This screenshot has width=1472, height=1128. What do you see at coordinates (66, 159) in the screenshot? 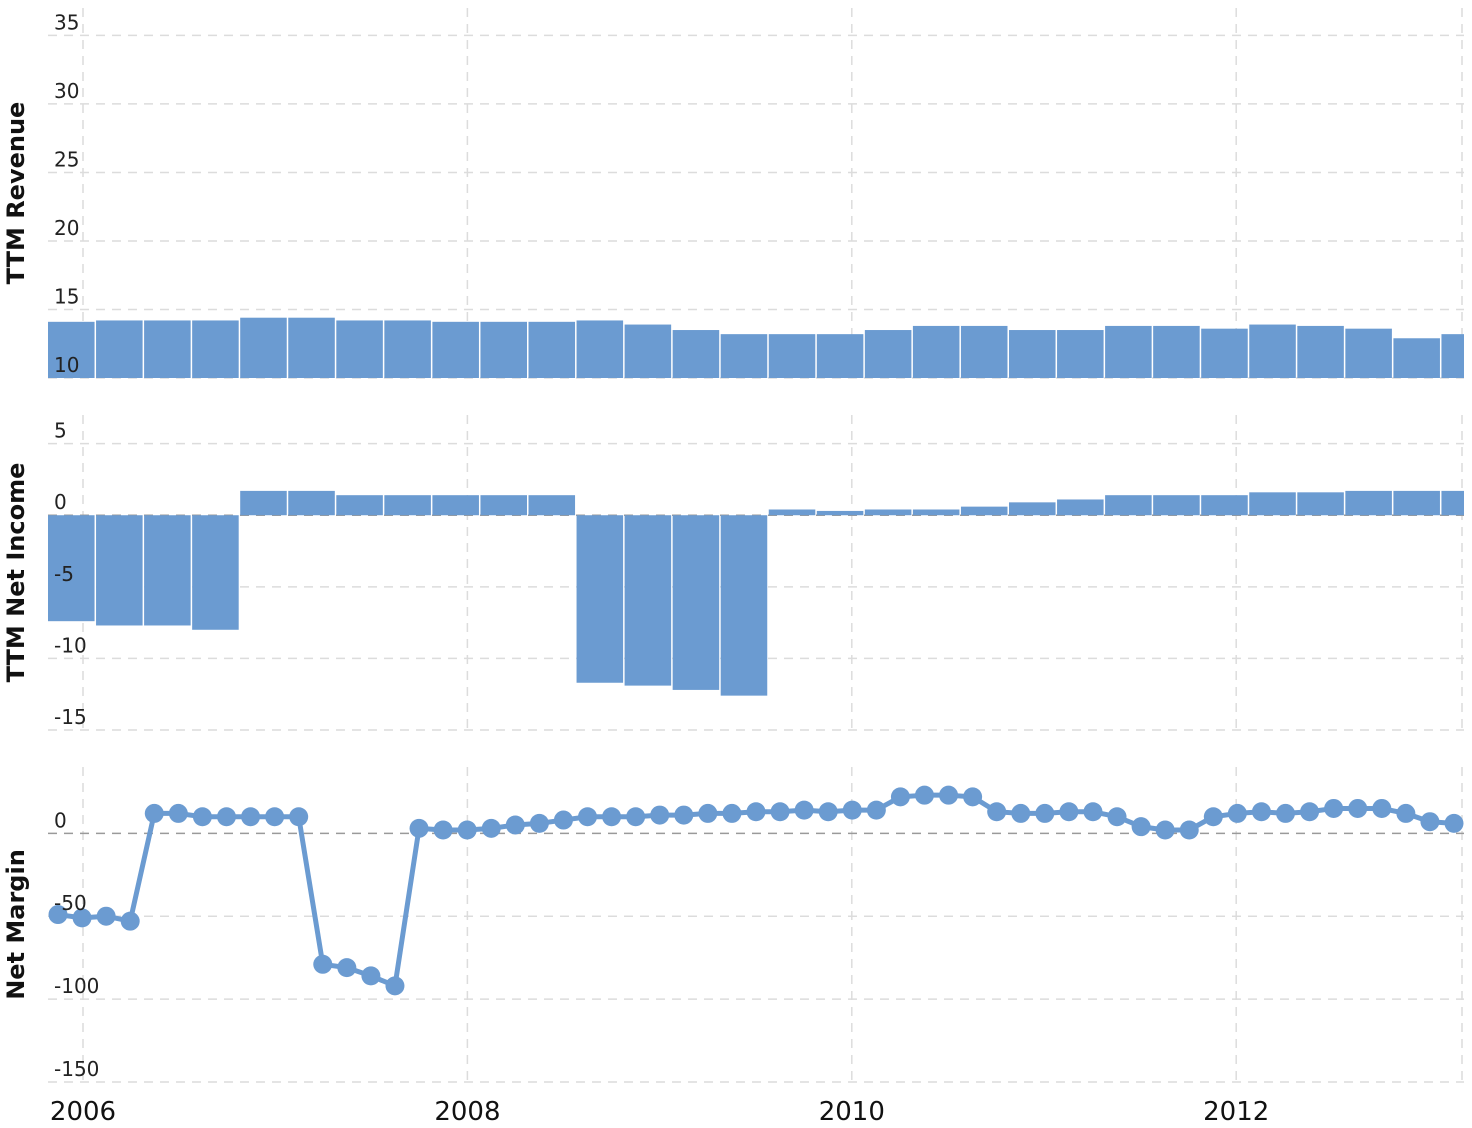
I see `ytick-label-panel1: 25` at bounding box center [66, 159].